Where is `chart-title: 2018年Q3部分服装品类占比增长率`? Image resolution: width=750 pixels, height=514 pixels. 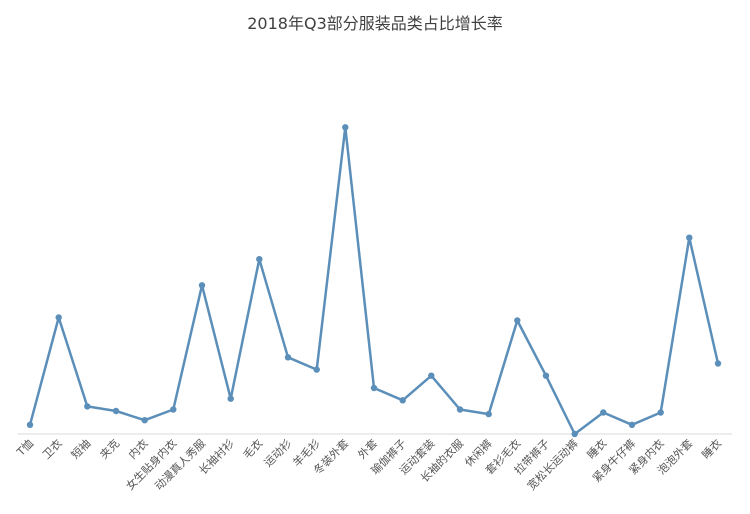
chart-title: 2018年Q3部分服装品类占比增长率 is located at coordinates (375, 23).